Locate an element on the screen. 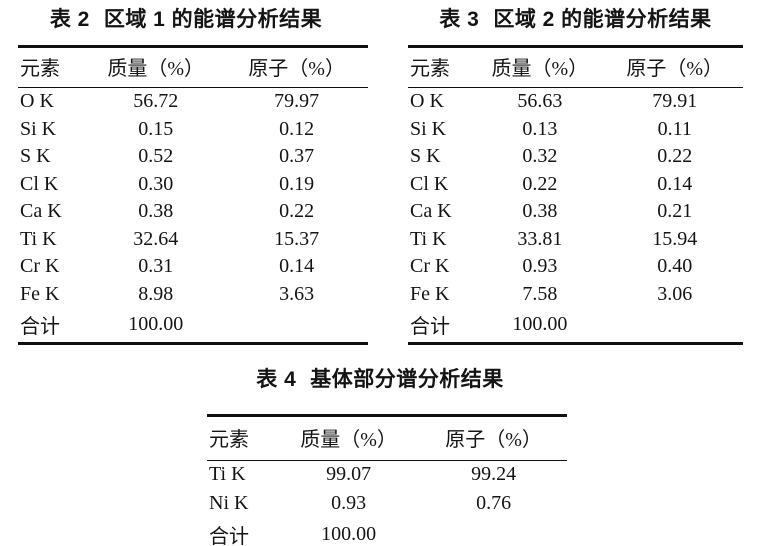 The width and height of the screenshot is (759, 546). table-row: Cl K 0.22 0.14 is located at coordinates (575, 185).